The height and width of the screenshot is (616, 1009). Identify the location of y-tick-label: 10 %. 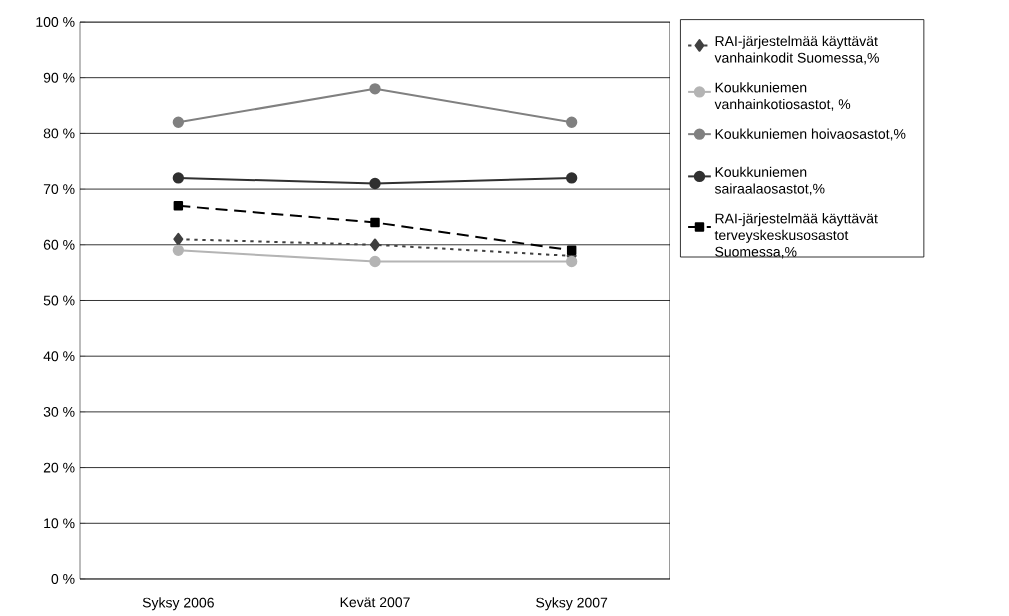
(59, 523).